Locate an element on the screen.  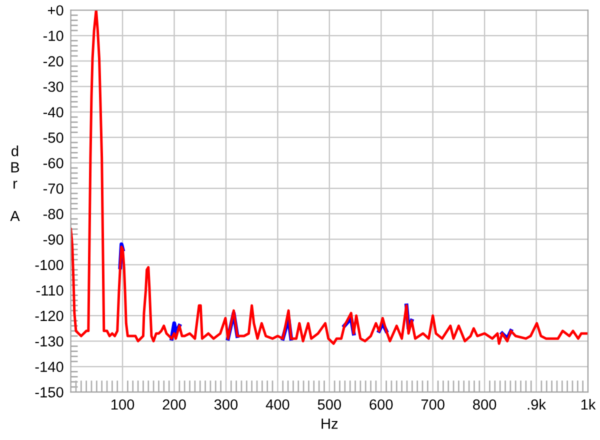
y-tick-label: -90 is located at coordinates (53, 239).